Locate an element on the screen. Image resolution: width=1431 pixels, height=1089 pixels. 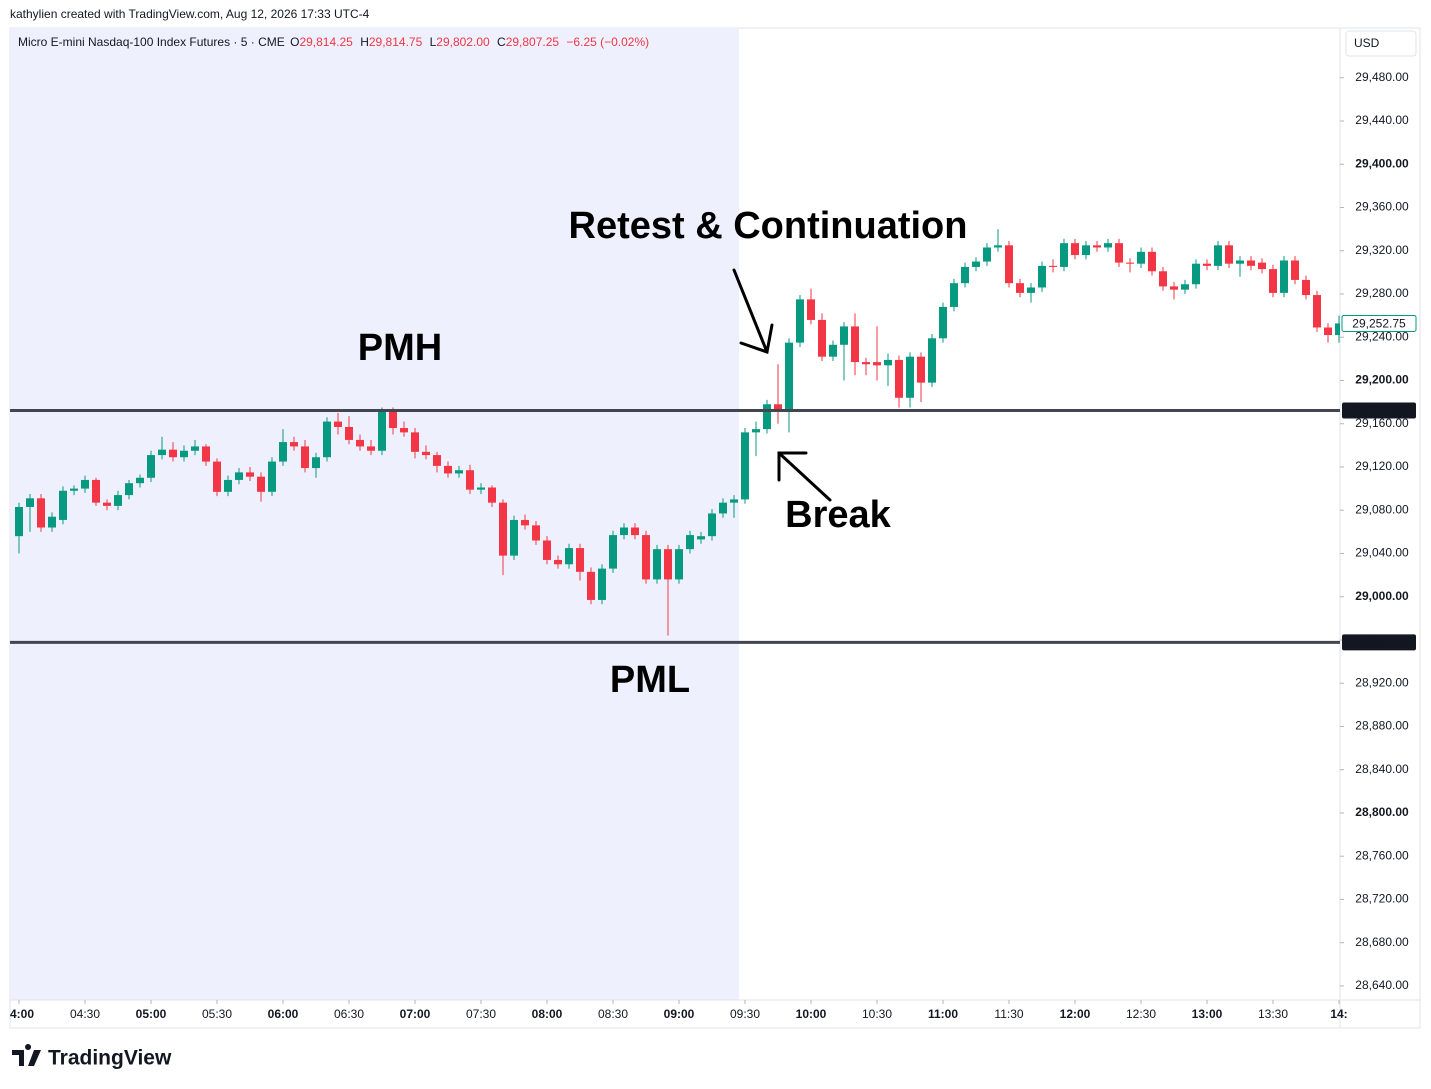
o-key: O is located at coordinates (294, 42).